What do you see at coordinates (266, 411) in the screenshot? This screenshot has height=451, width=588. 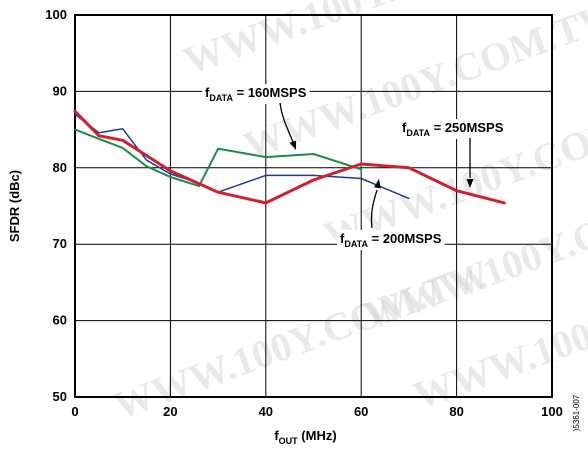 I see `x-tick-label: 40` at bounding box center [266, 411].